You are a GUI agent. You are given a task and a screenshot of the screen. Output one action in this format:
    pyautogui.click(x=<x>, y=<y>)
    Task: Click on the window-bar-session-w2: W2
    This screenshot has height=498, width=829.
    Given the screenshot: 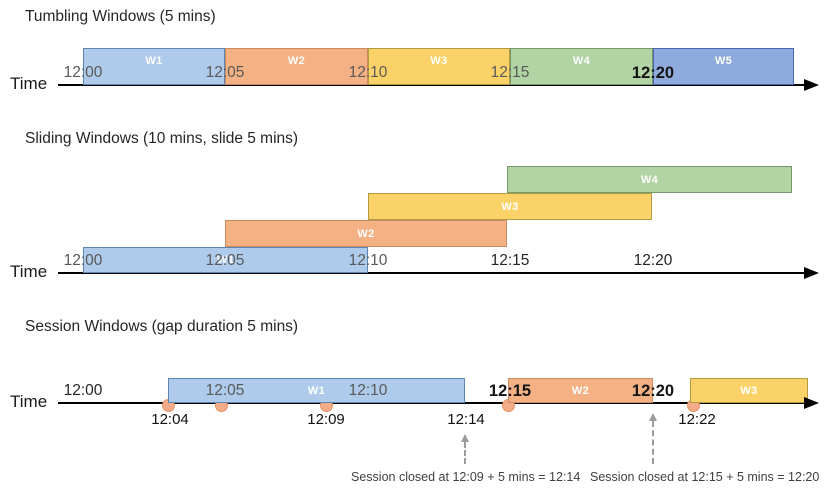 What is the action you would take?
    pyautogui.click(x=580, y=390)
    